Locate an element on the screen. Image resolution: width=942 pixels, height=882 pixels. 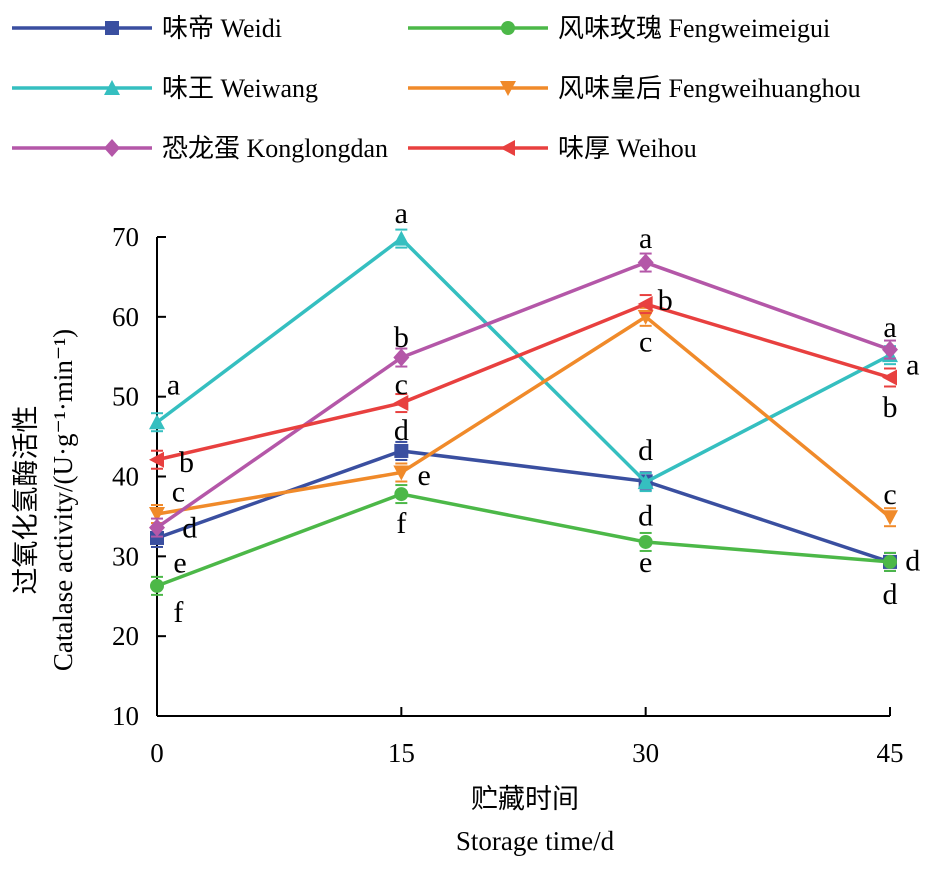
legend-item: 味厚 Weihou is located at coordinates (552, 148).